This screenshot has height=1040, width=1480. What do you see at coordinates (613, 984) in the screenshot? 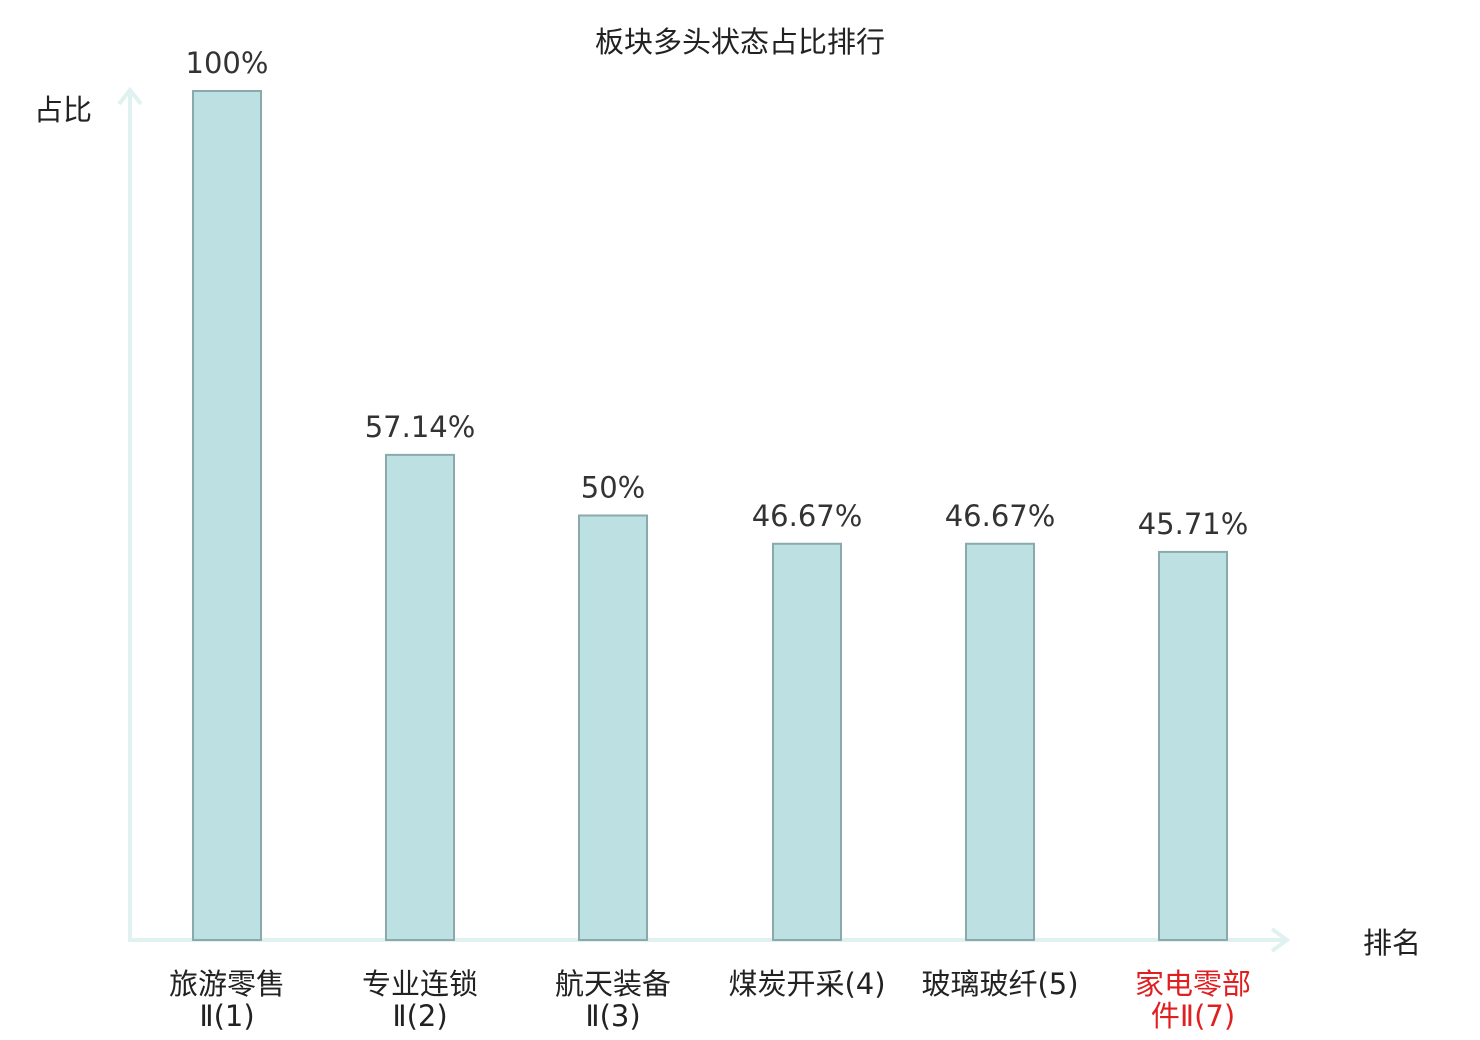
I see `category-label: 航天装备` at bounding box center [613, 984].